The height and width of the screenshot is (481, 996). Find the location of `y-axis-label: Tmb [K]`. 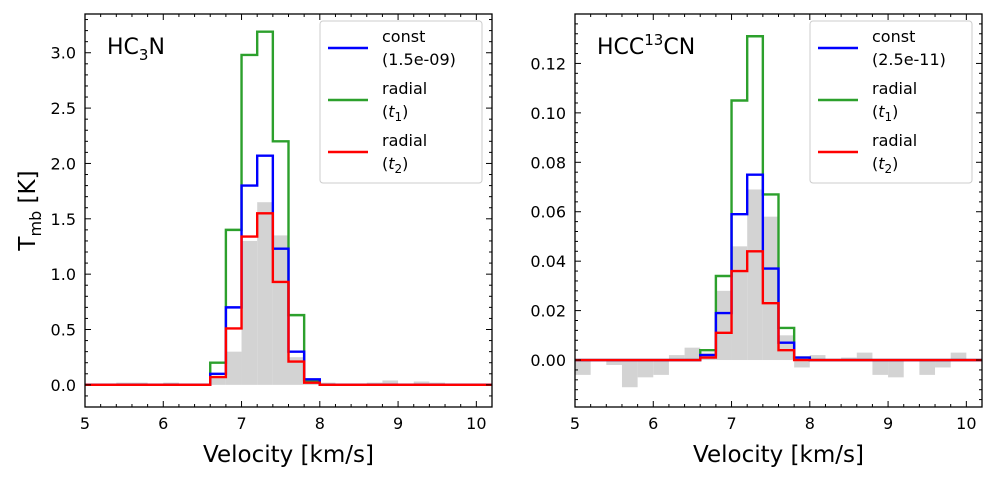

y-axis-label: Tmb [K] is located at coordinates (30, 210).